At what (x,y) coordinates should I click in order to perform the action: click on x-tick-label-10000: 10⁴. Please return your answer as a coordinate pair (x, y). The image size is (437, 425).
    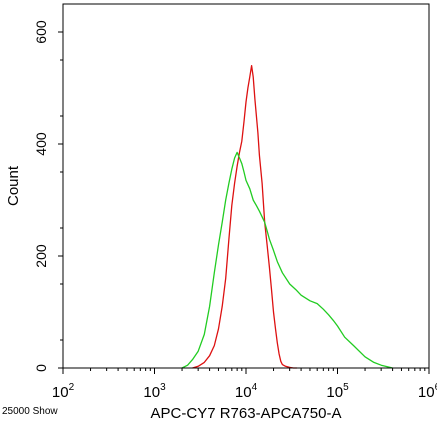
    Looking at the image, I should click on (246, 391).